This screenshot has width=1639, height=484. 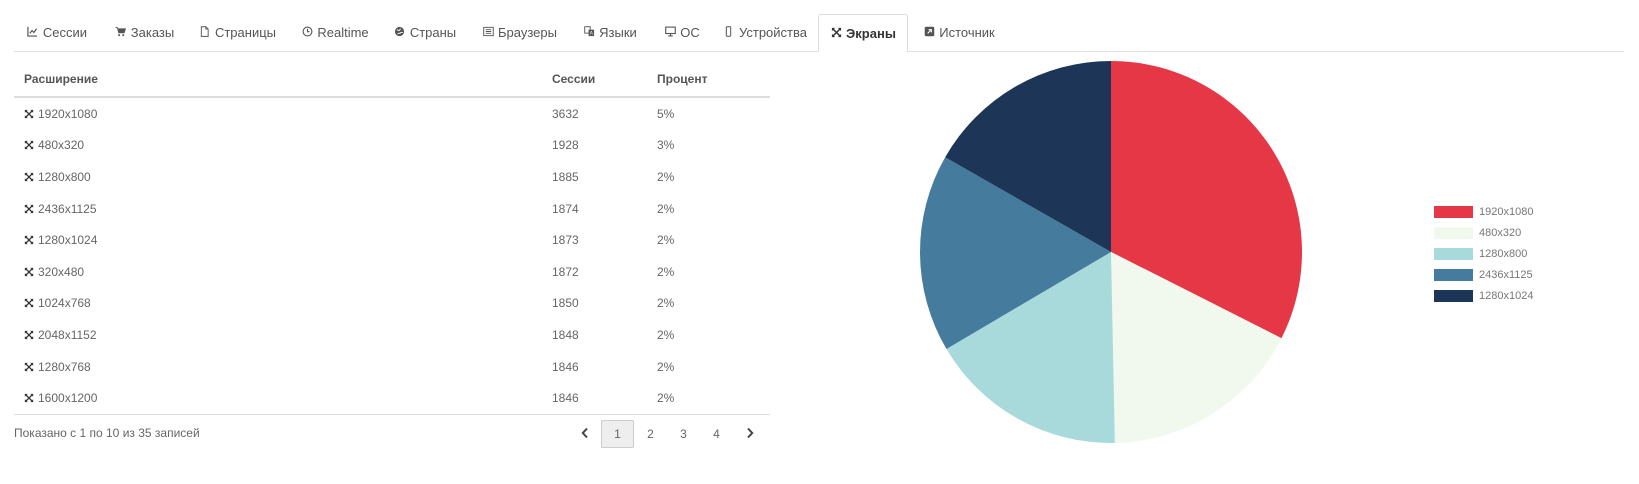 I want to click on header-resolution: Расширение, so click(x=278, y=80).